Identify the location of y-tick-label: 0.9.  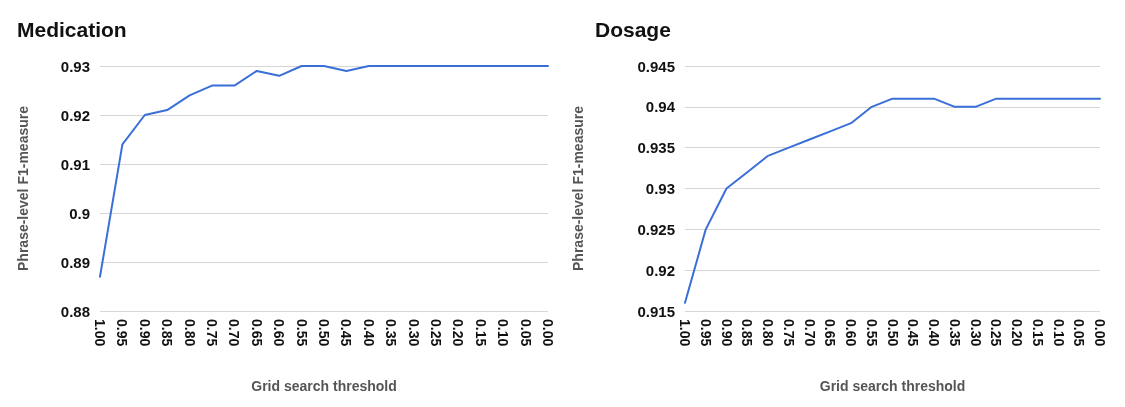
(79, 213).